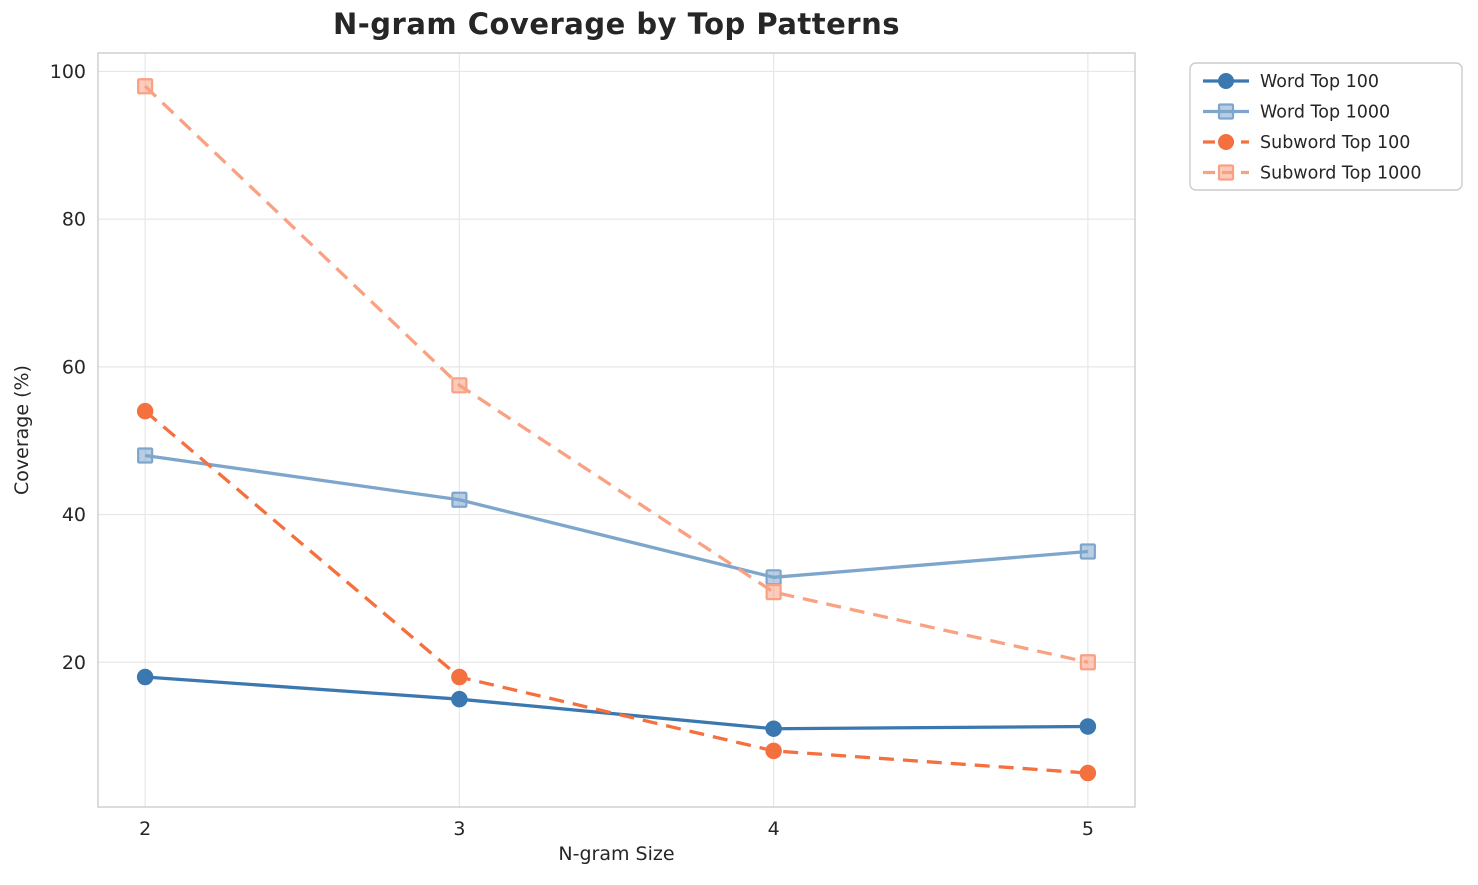 Image resolution: width=1478 pixels, height=885 pixels. Describe the element at coordinates (74, 515) in the screenshot. I see `y-tick-label: 40` at that location.